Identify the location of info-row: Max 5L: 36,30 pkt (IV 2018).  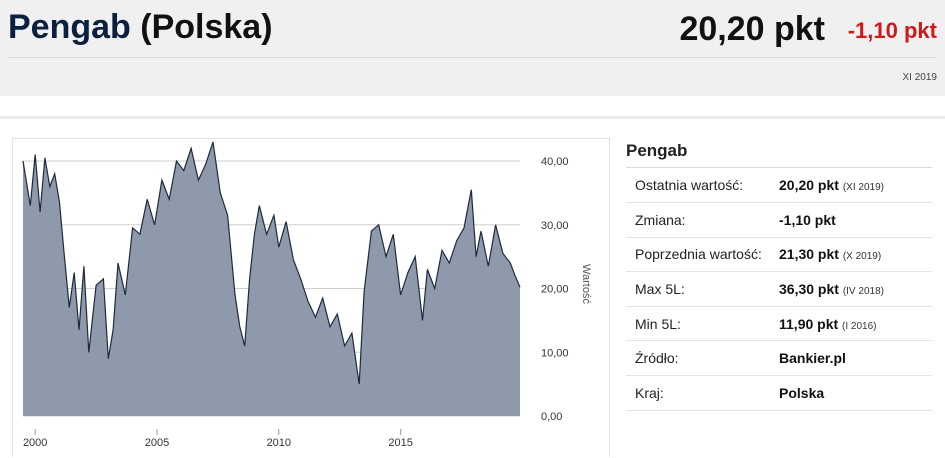
(779, 289).